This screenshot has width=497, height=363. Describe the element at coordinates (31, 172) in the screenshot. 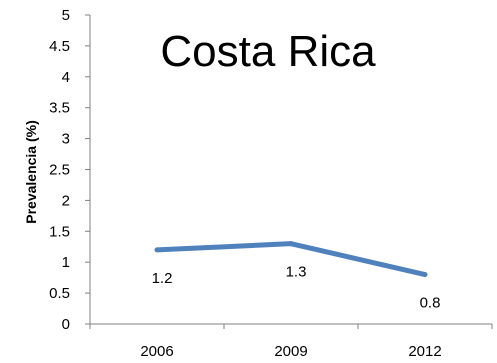

I see `y-axis-title: Prevalencia (%)` at that location.